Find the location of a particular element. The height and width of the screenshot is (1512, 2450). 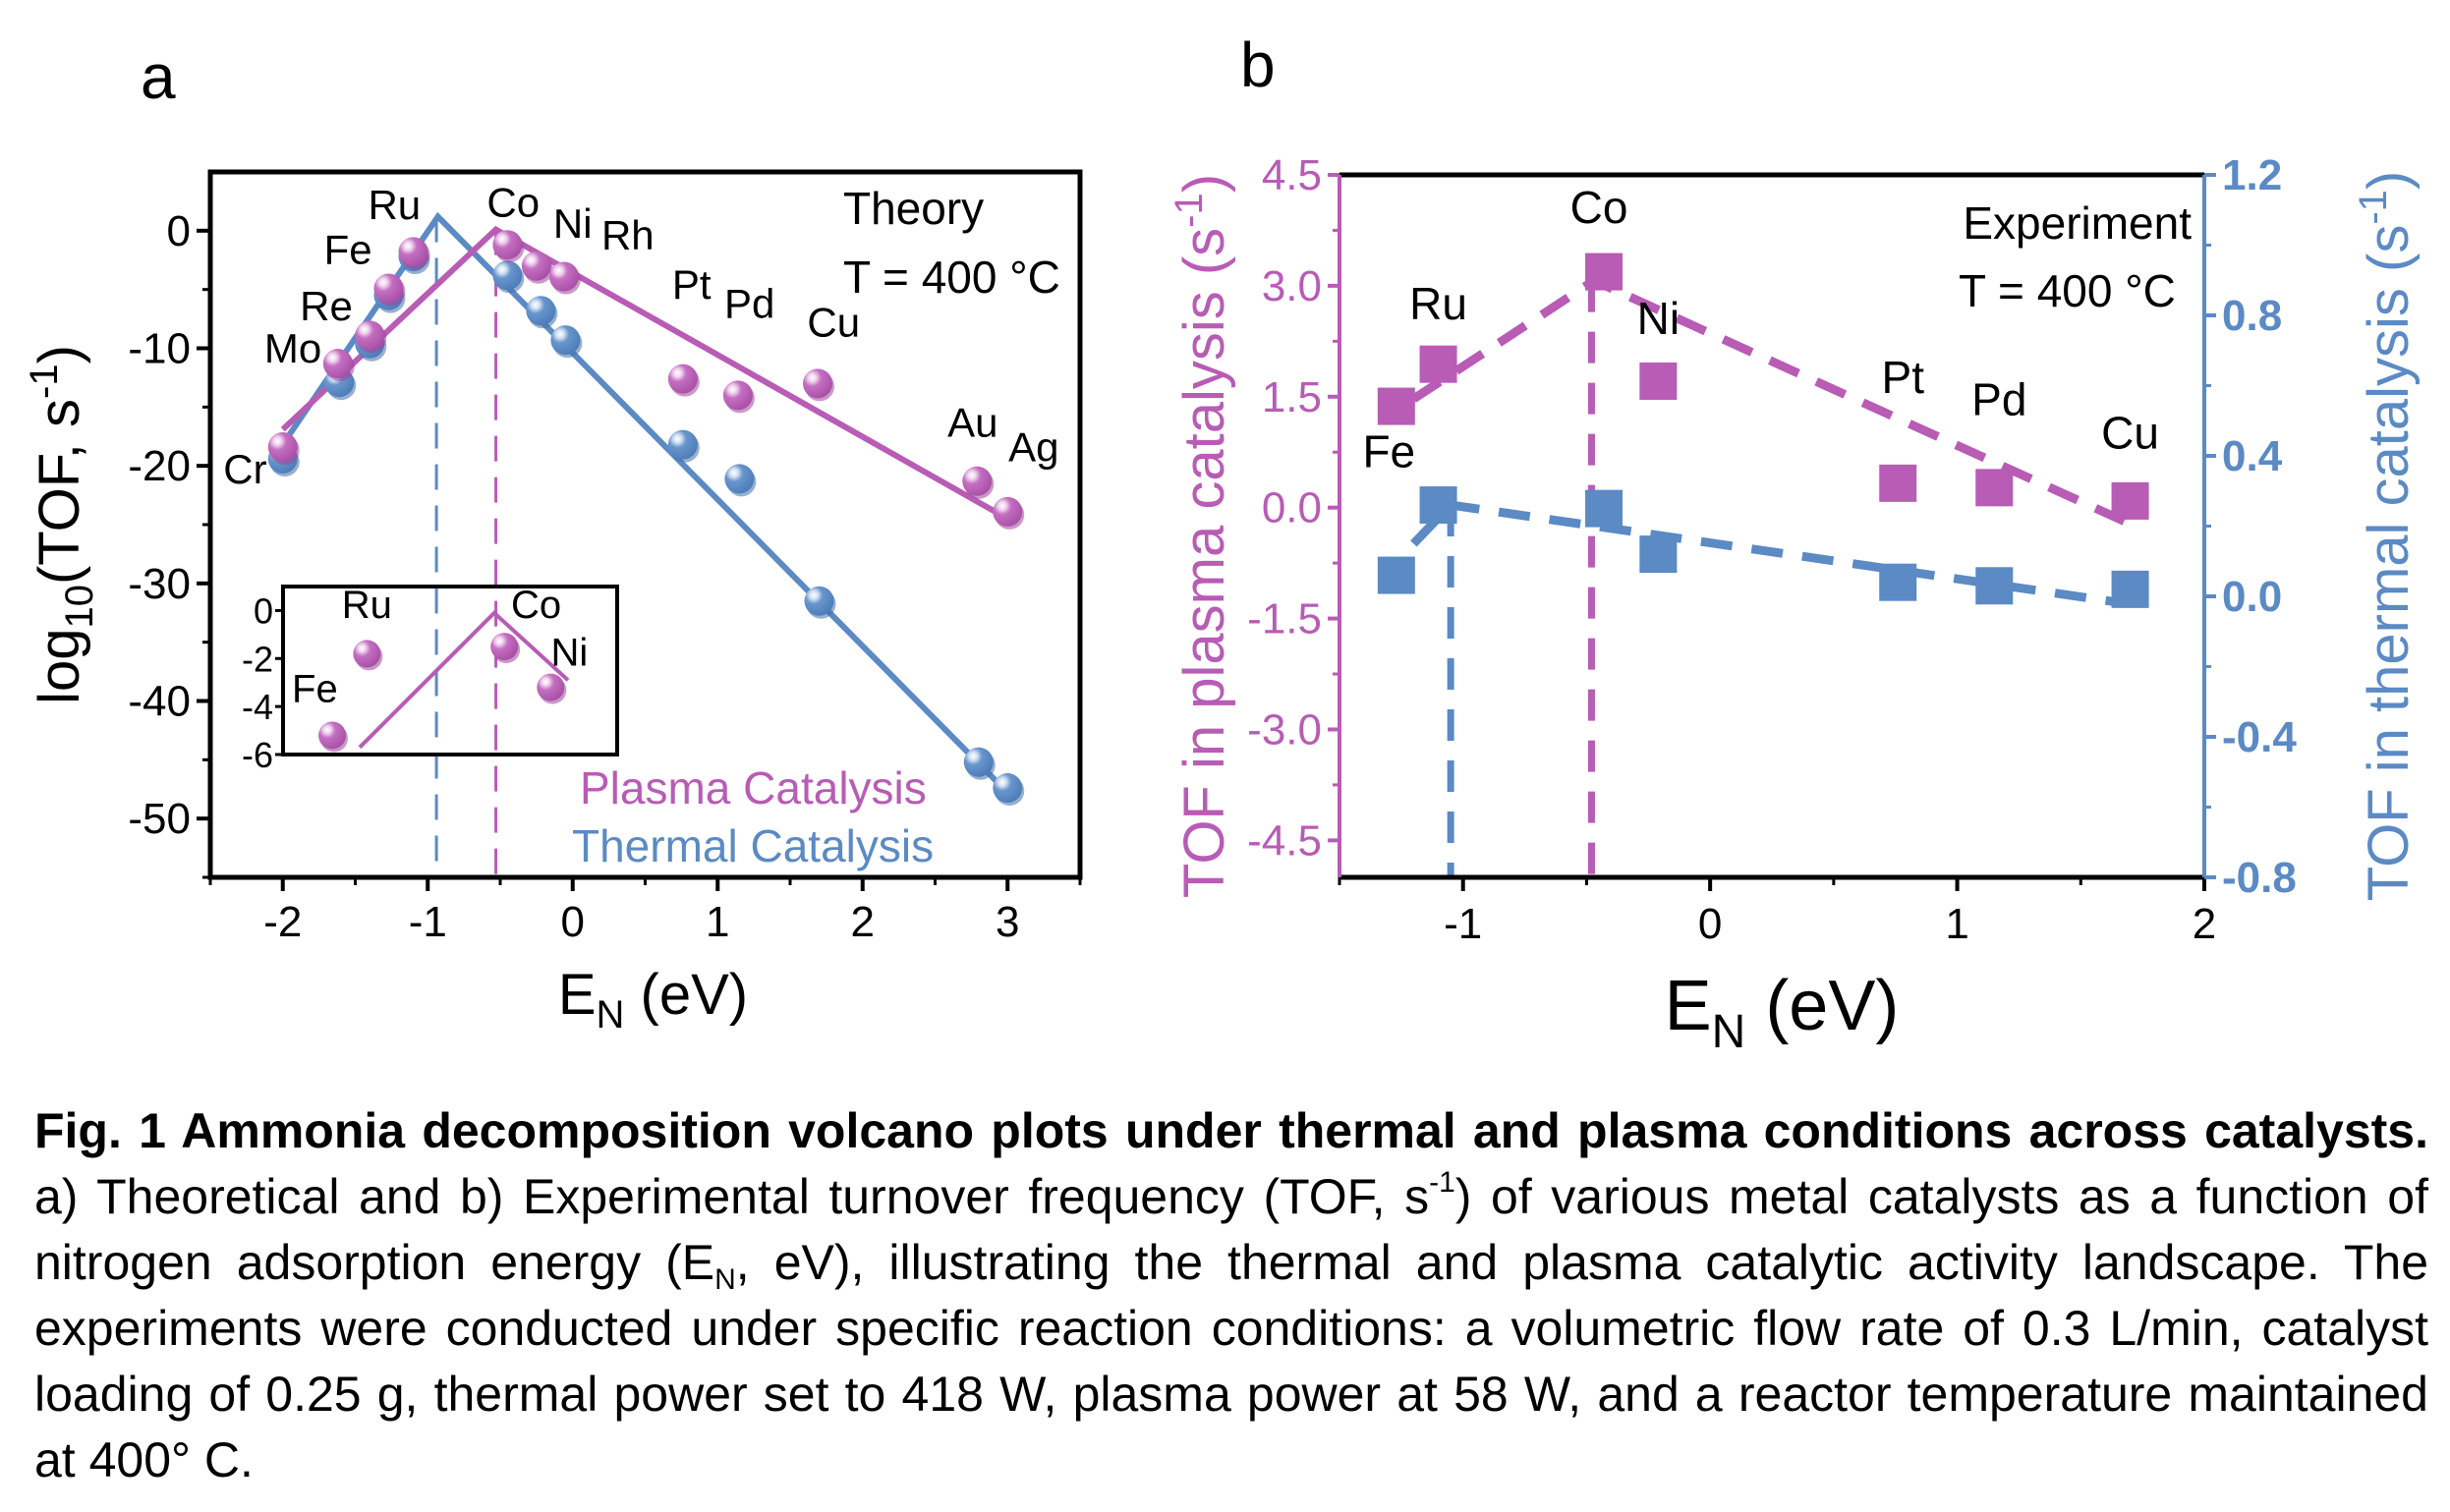

point-thermal-ag is located at coordinates (1009, 790).